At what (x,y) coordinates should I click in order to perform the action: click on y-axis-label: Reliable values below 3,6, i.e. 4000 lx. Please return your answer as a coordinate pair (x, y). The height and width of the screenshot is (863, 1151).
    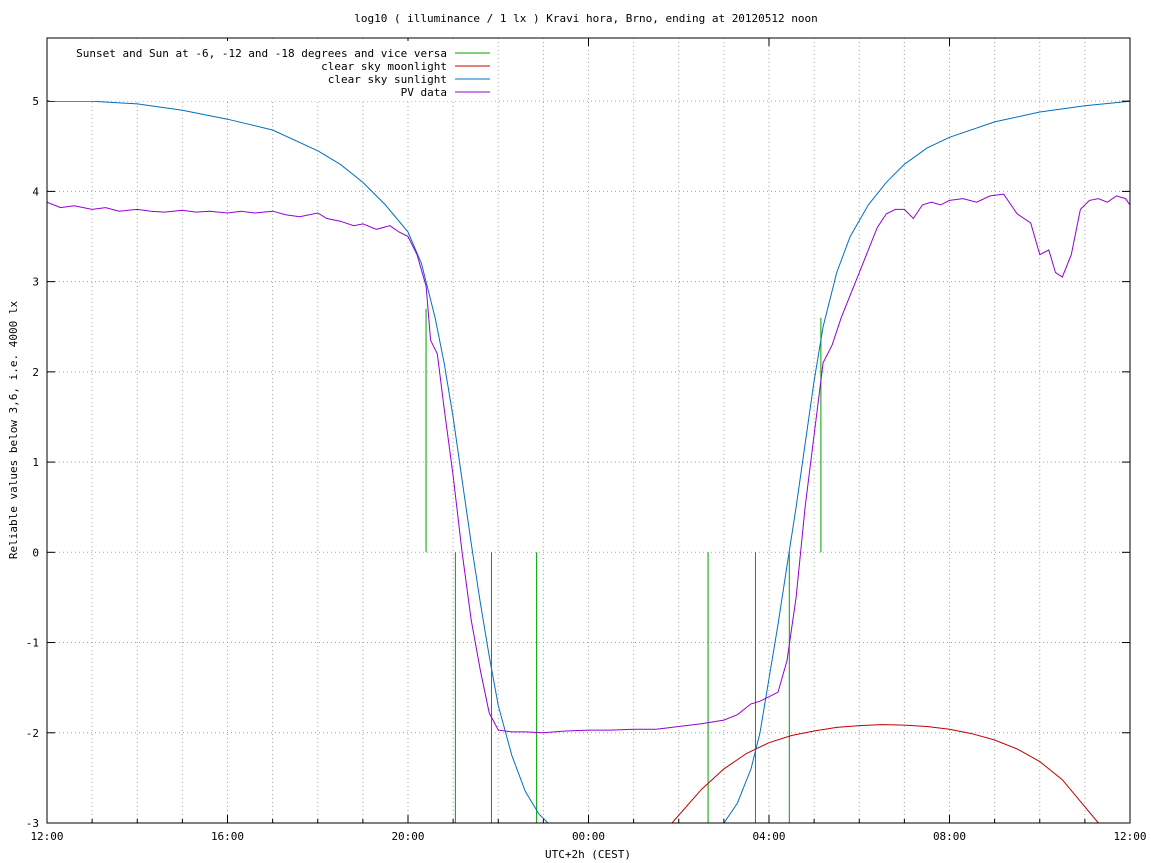
    Looking at the image, I should click on (13, 429).